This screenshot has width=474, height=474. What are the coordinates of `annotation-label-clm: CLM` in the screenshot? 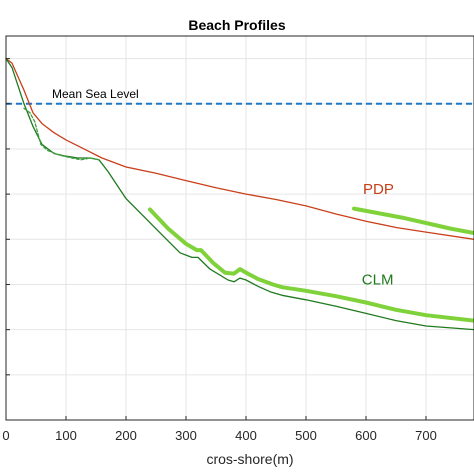 It's located at (378, 279).